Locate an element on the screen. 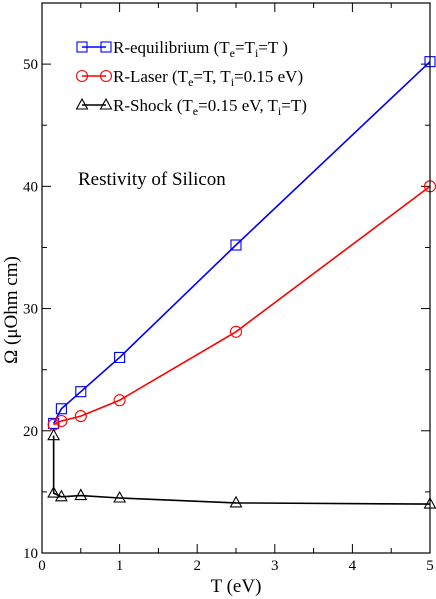  legend-label: R-Laser (Te=T, Ti=0.15 eV) is located at coordinates (208, 78).